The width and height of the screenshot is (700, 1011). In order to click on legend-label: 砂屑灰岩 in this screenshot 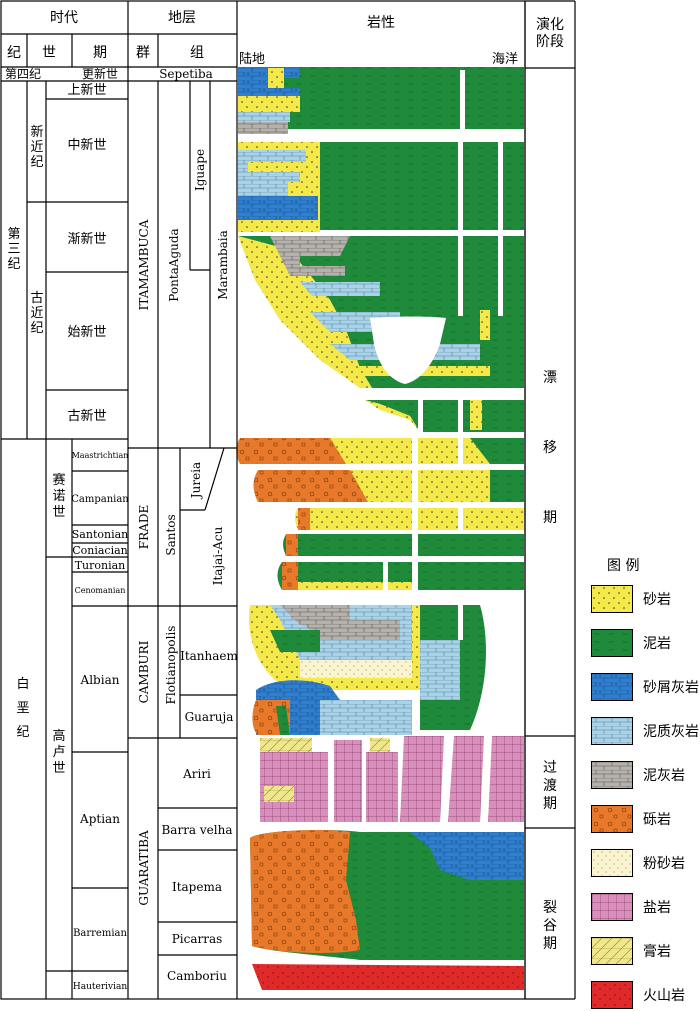, I will do `click(671, 688)`.